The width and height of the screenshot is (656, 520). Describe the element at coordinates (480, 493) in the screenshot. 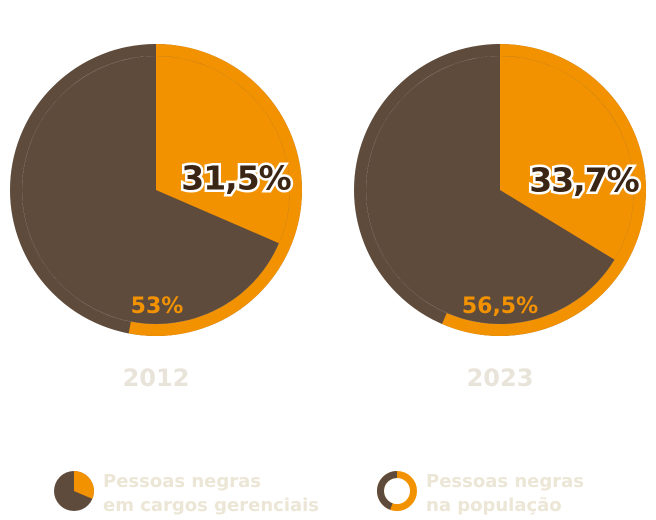

I see `legend-item-population: Pessoas negras na população` at that location.